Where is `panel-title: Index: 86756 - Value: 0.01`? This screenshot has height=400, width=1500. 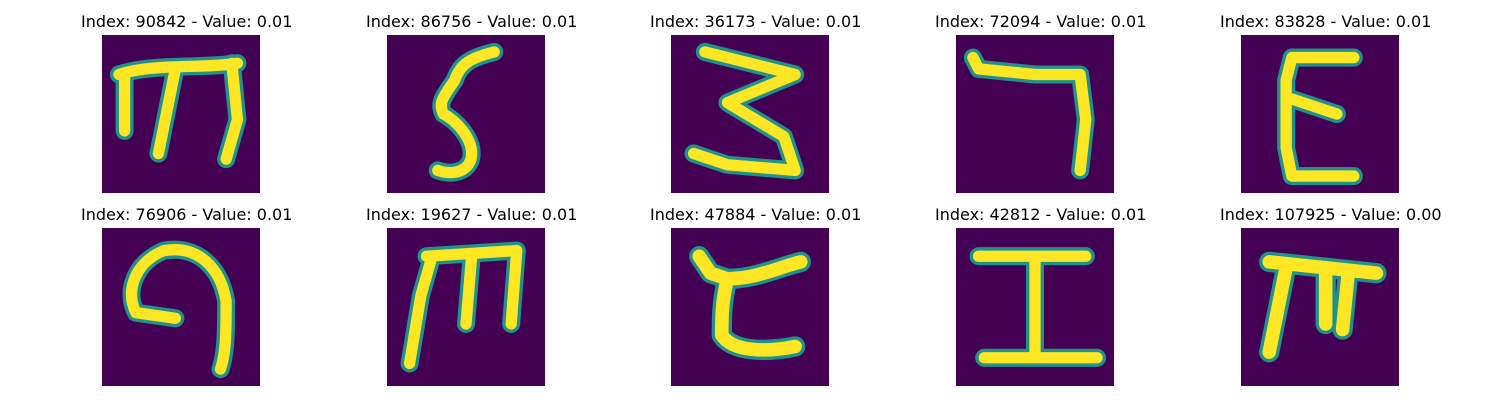 panel-title: Index: 86756 - Value: 0.01 is located at coordinates (472, 21).